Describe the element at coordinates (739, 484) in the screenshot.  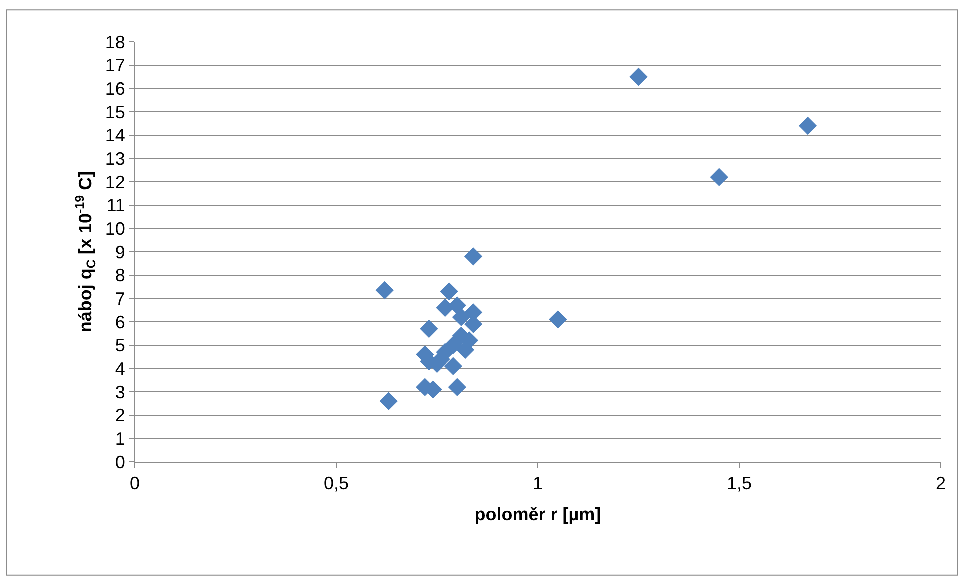
I see `x-tick-label: 1,5` at that location.